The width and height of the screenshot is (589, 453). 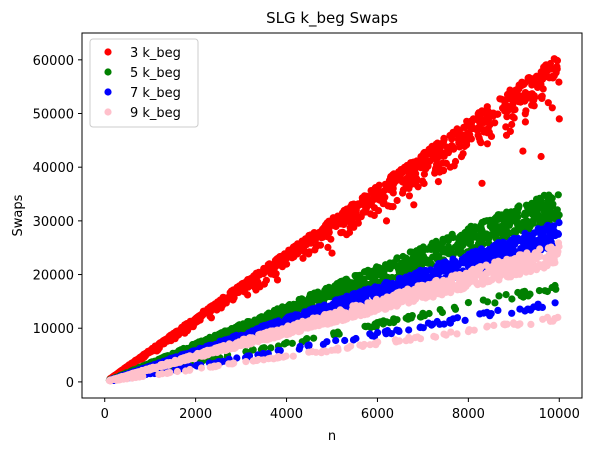 What do you see at coordinates (155, 53) in the screenshot?
I see `legend-label: 3 k_beg` at bounding box center [155, 53].